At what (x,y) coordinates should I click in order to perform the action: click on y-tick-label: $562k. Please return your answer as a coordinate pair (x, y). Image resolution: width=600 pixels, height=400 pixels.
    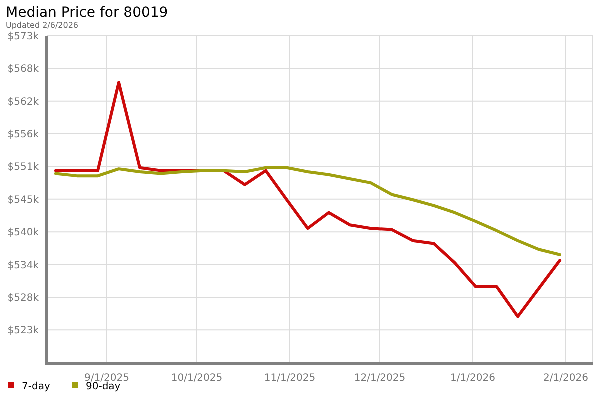
    Looking at the image, I should click on (24, 102).